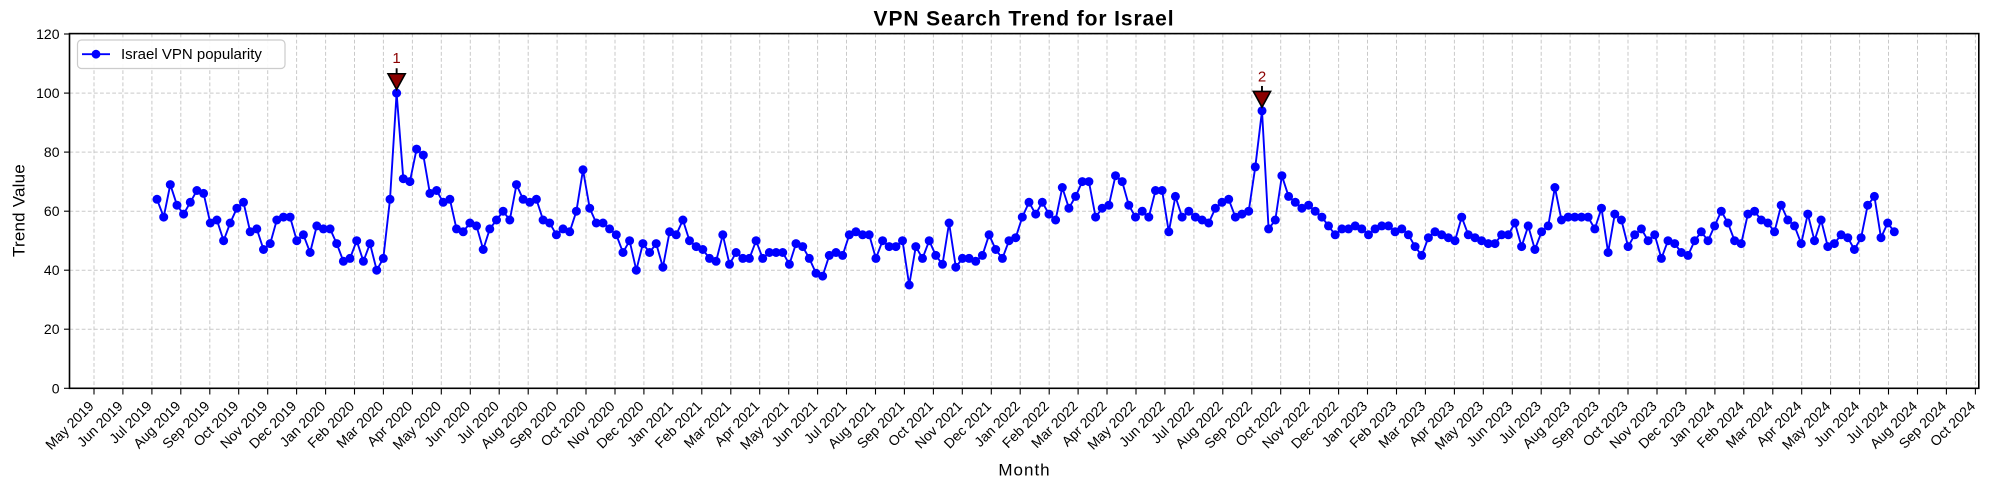 This screenshot has height=490, width=1990. What do you see at coordinates (52, 152) in the screenshot?
I see `svg-text: 80` at bounding box center [52, 152].